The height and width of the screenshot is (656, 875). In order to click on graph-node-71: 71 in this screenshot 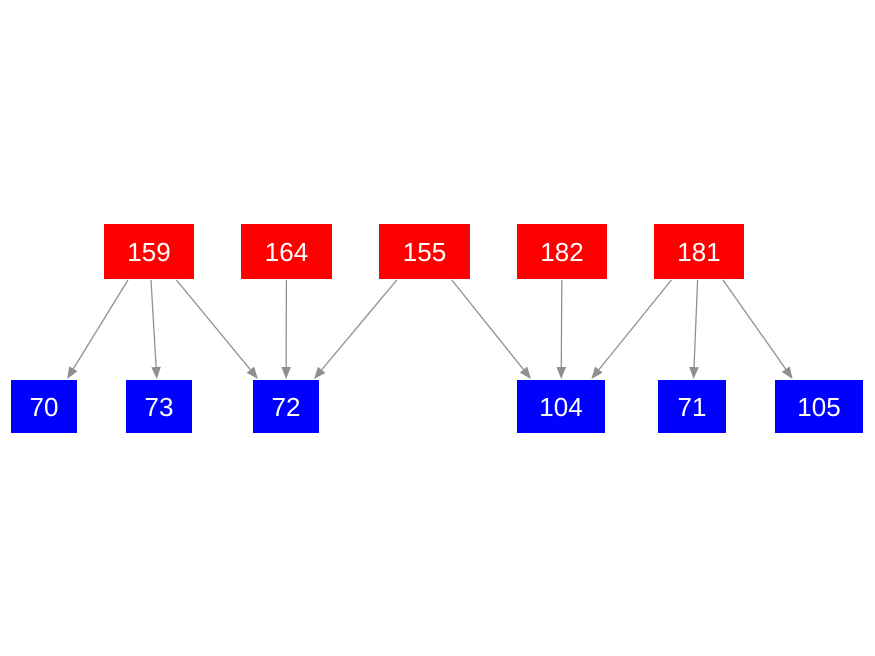, I will do `click(692, 406)`.